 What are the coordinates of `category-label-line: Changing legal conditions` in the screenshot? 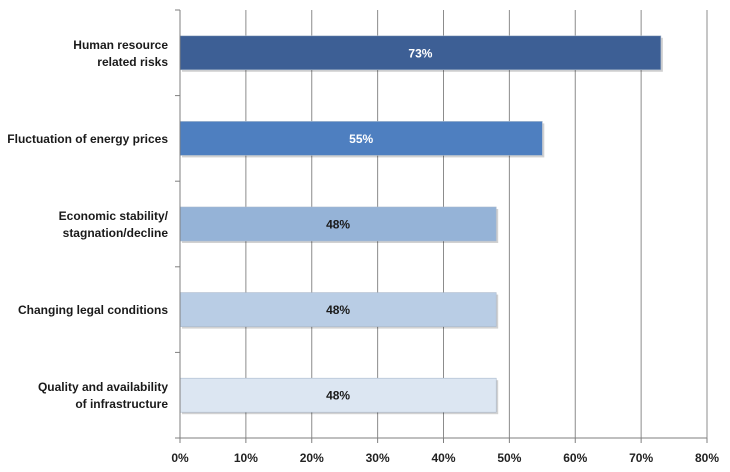 It's located at (93, 310).